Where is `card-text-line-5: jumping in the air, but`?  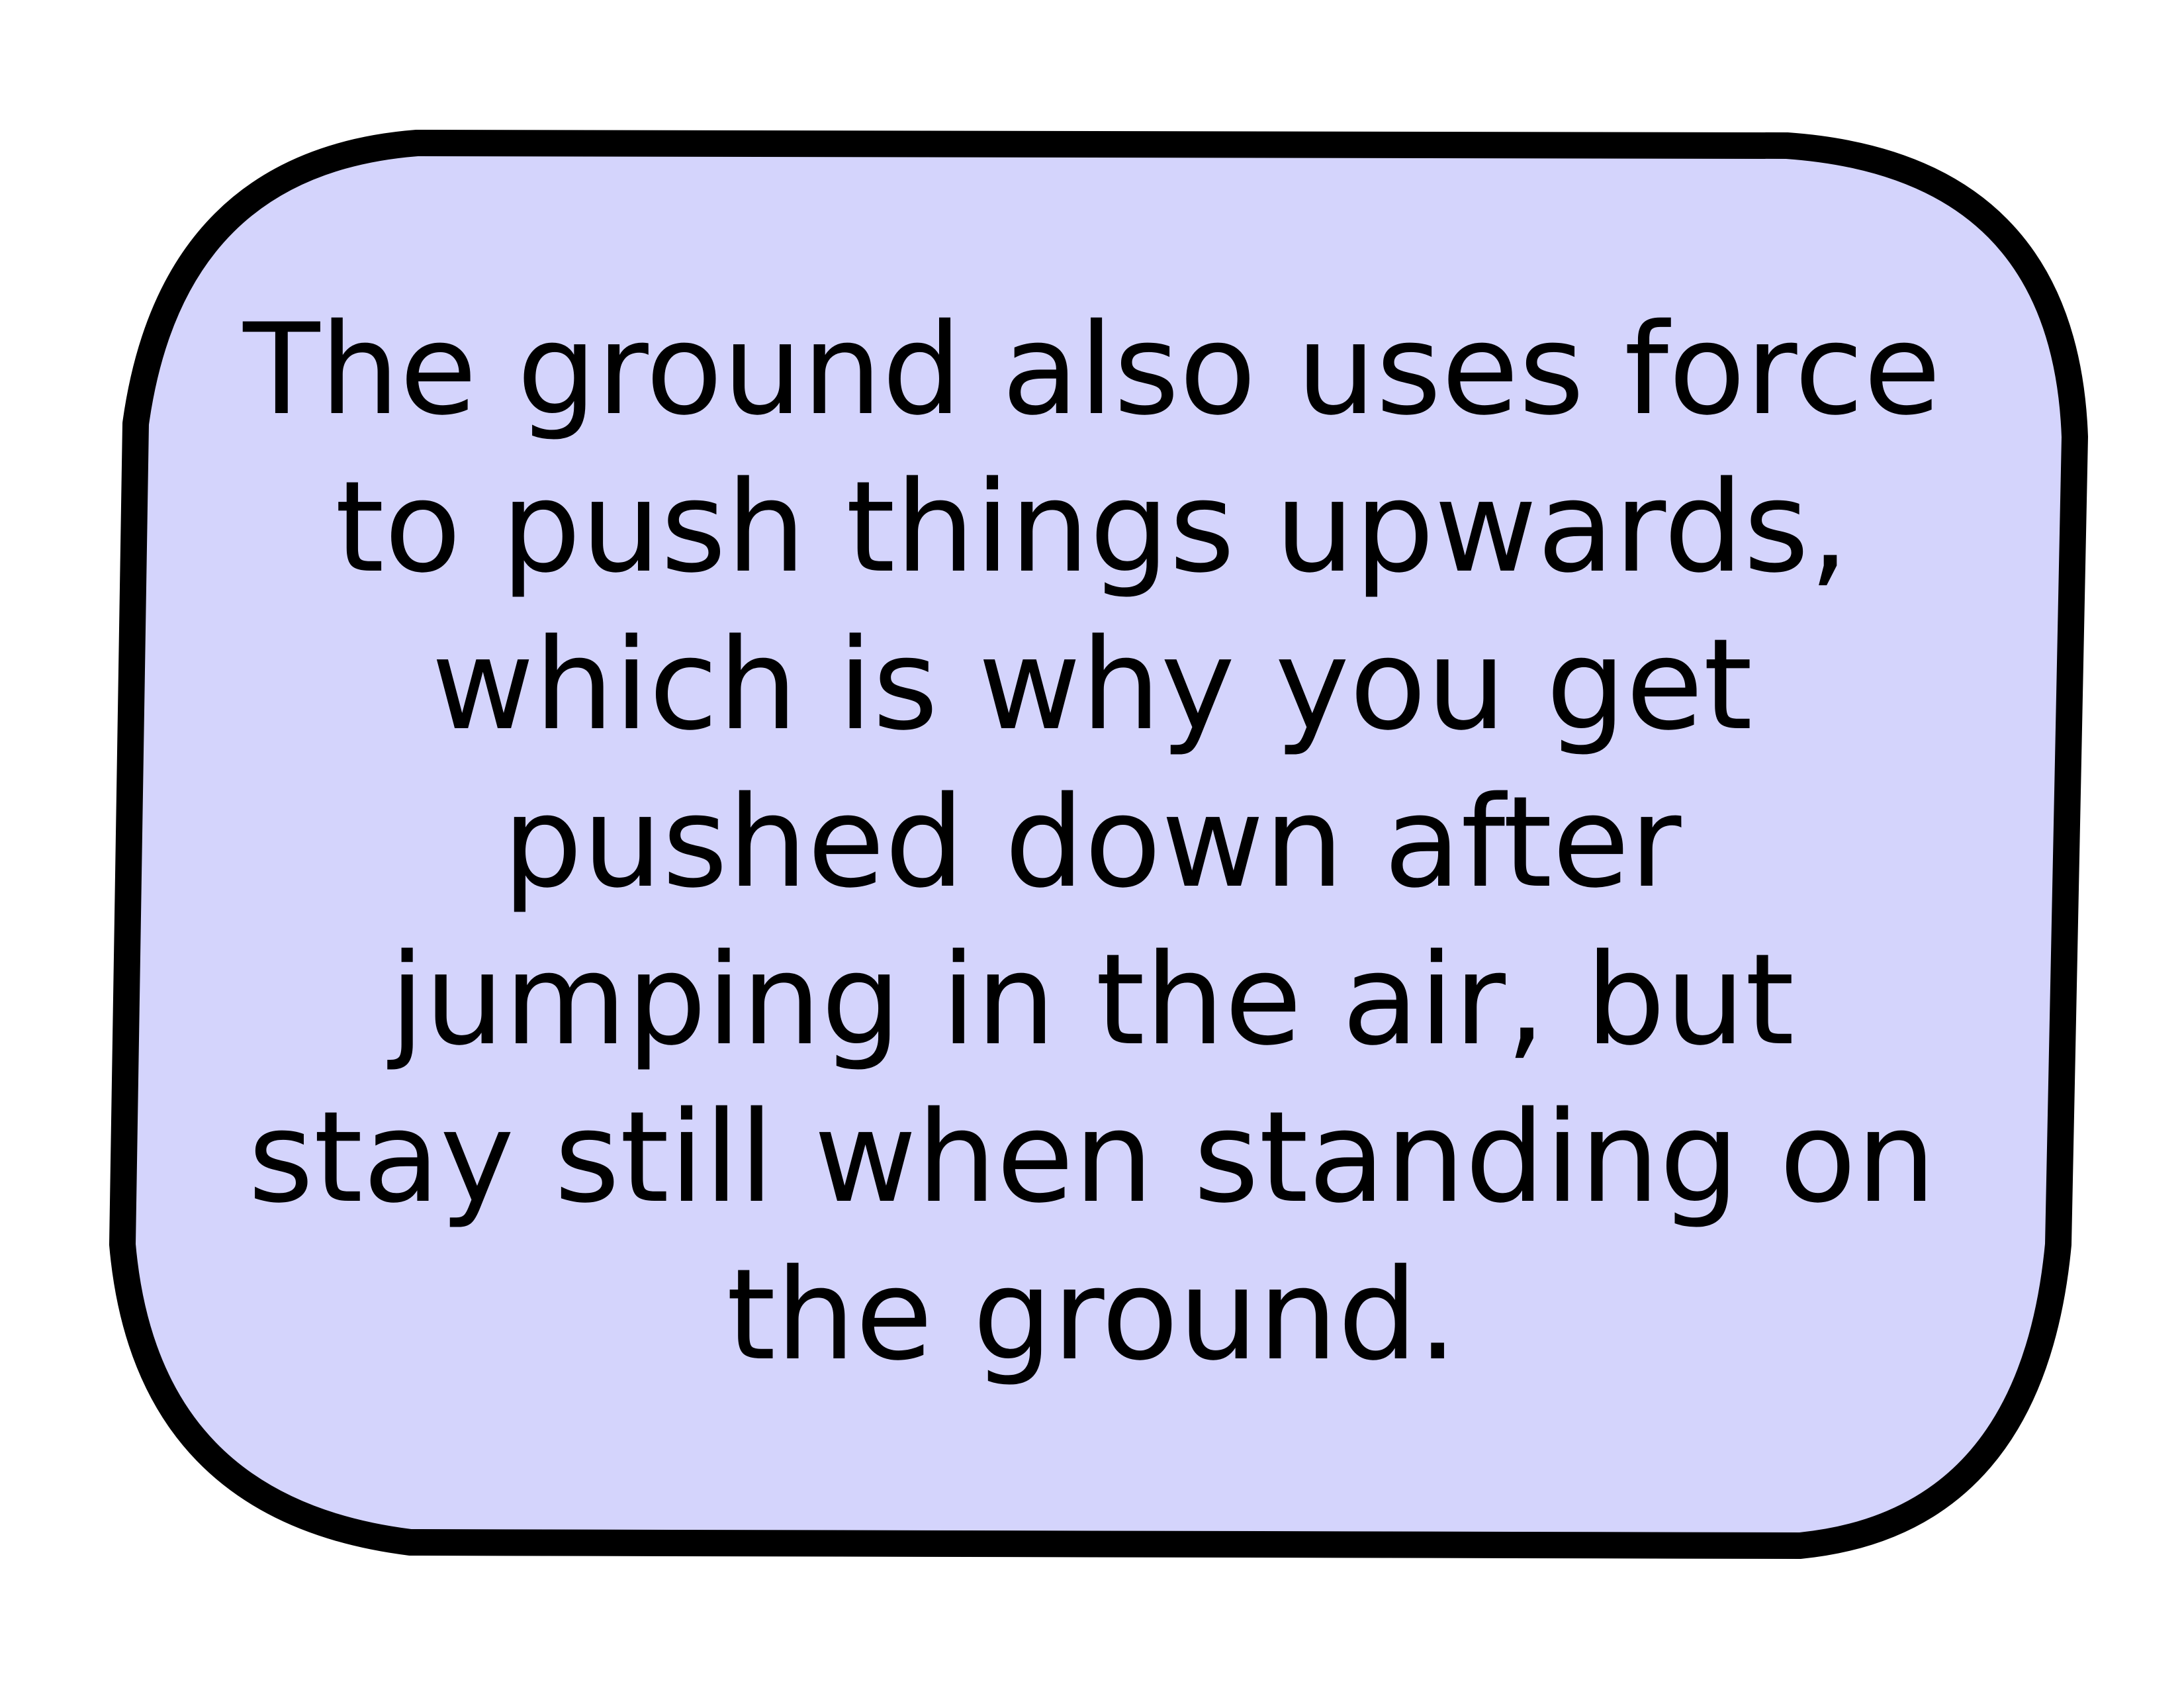
card-text-line-5: jumping in the air, but is located at coordinates (1092, 1000).